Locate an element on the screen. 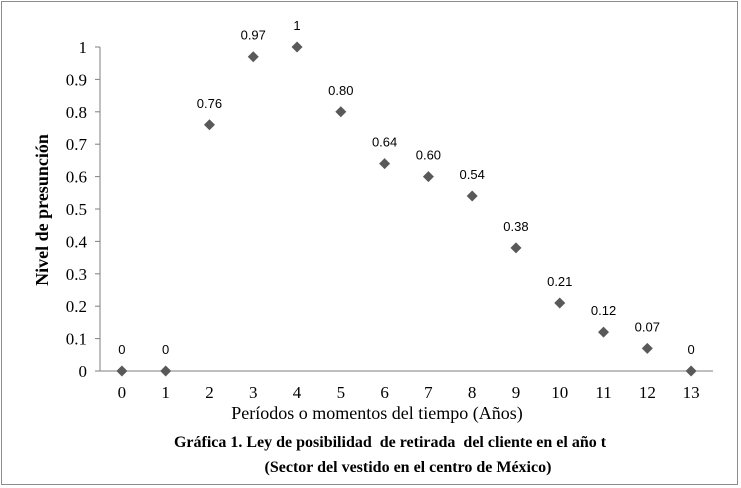 The height and width of the screenshot is (488, 741). y-tick-label: 0.1 is located at coordinates (76, 339).